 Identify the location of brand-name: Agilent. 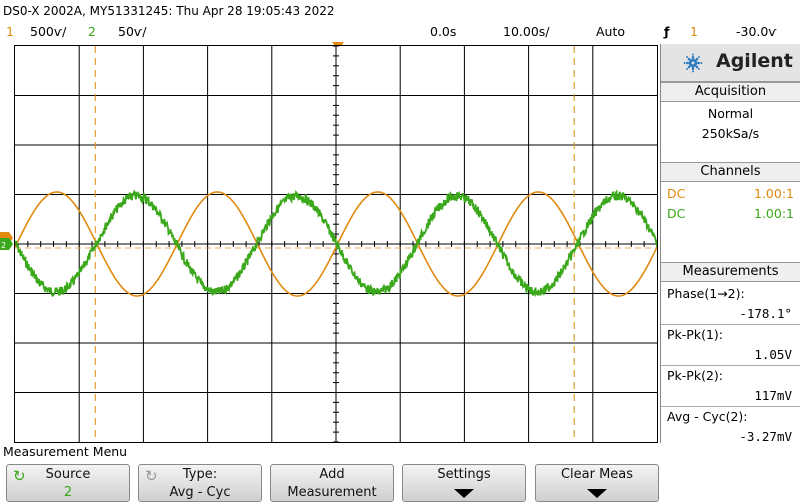
(754, 61).